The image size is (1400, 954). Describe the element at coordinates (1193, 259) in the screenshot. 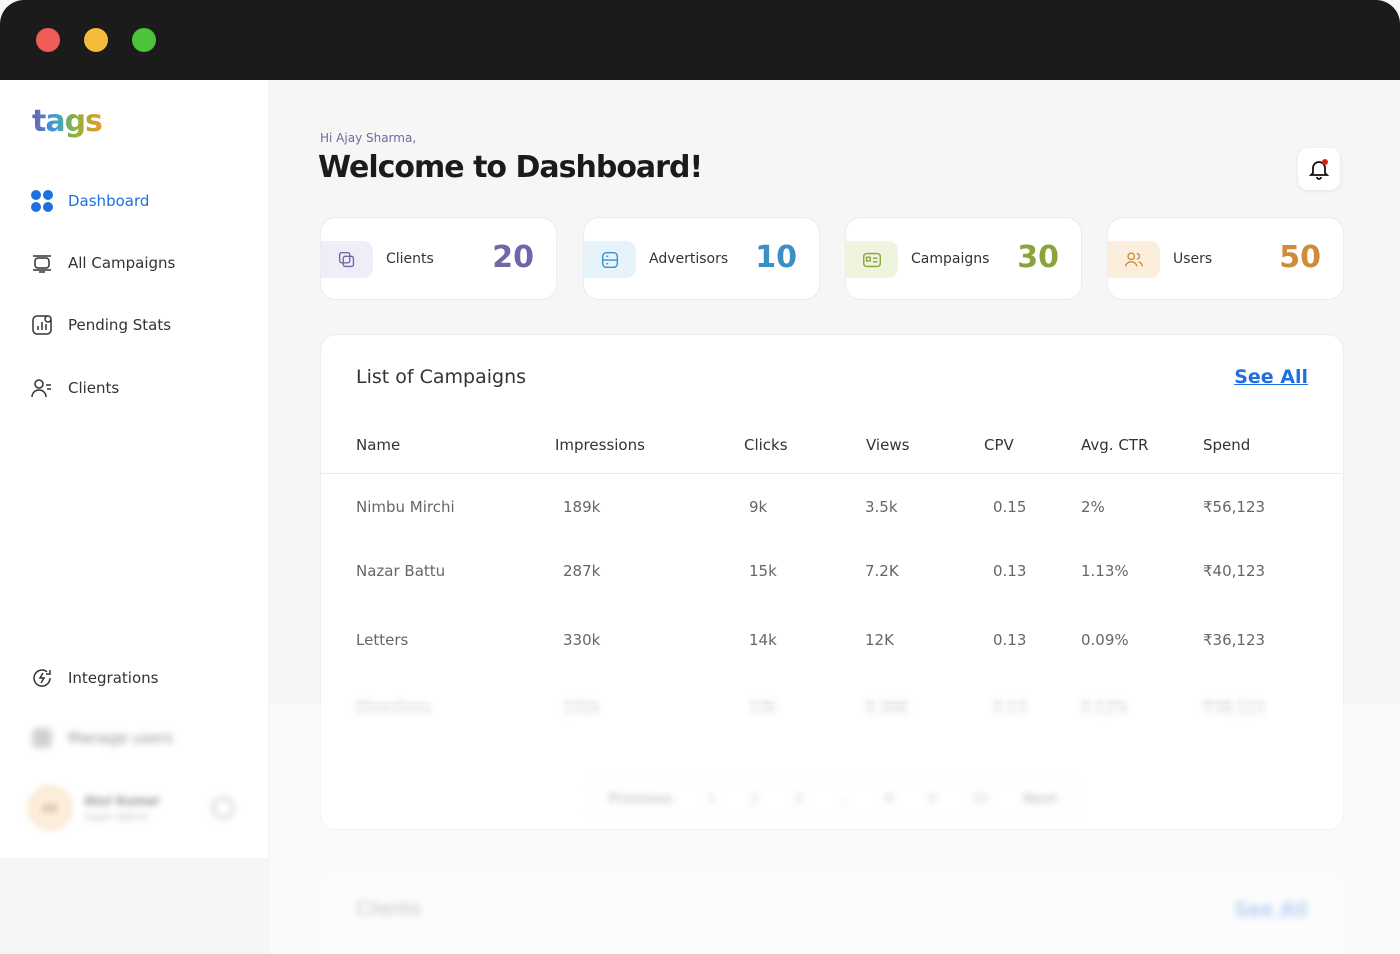

I see `stat-label: Users` at that location.